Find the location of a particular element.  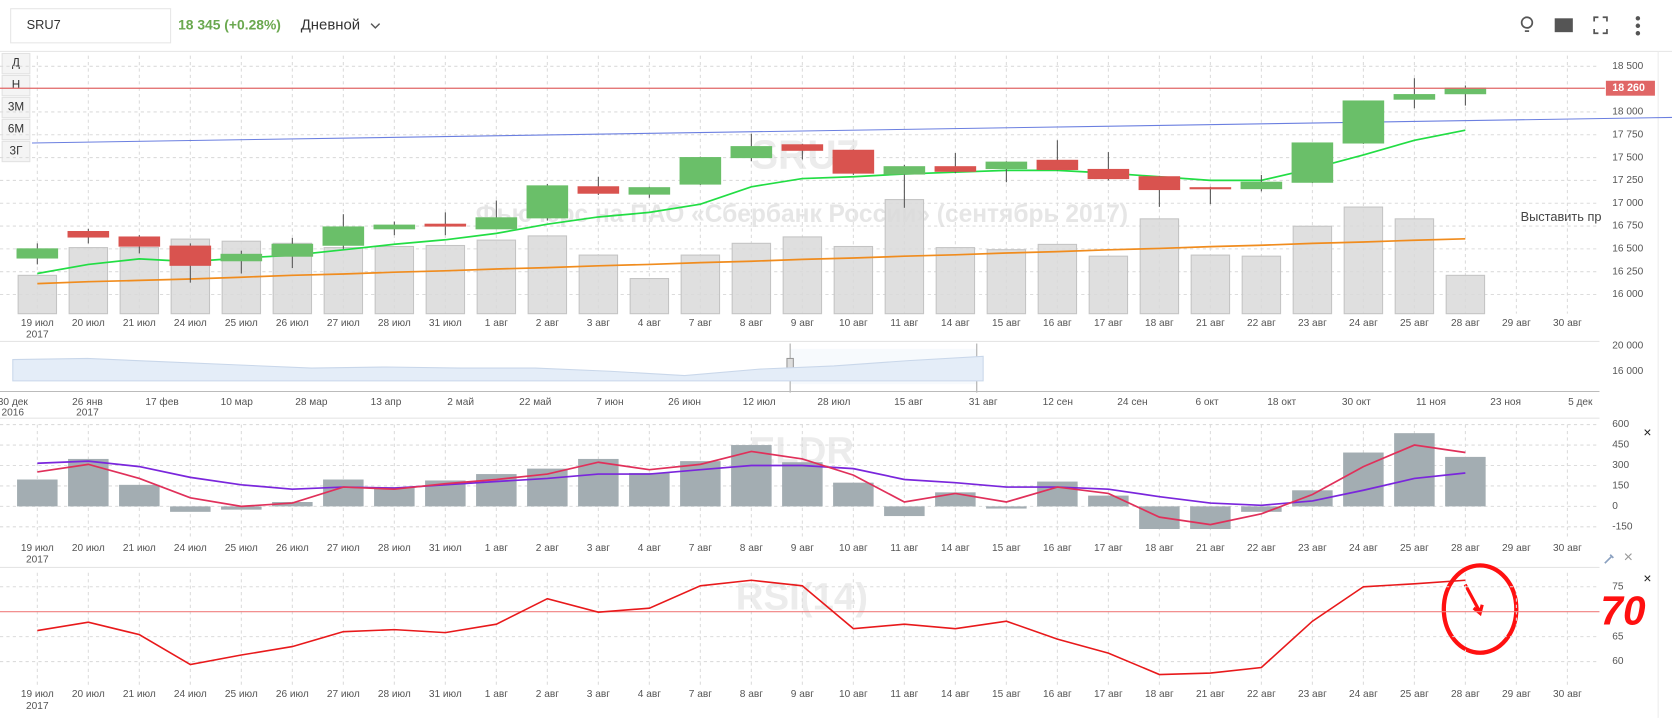

x-tick-label: 24 авг is located at coordinates (1363, 323).